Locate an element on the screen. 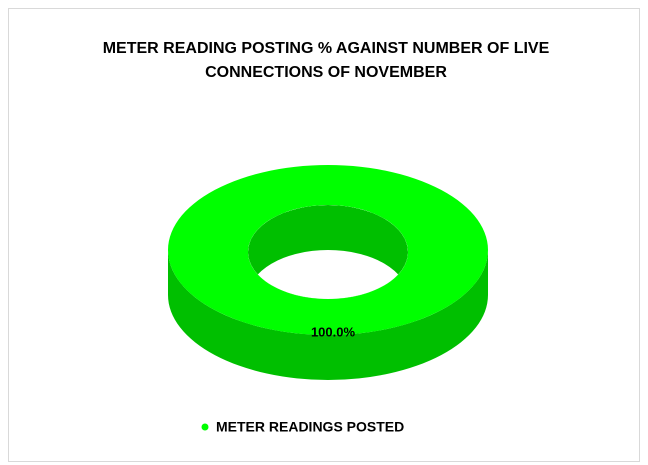  legend-marker is located at coordinates (205, 427).